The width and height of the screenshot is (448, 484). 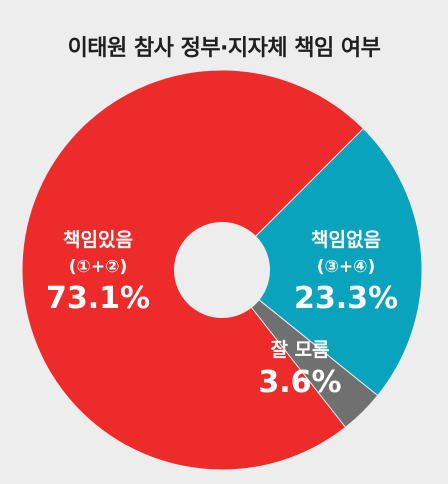 I want to click on slice-value-no: 23.3%, so click(x=346, y=298).